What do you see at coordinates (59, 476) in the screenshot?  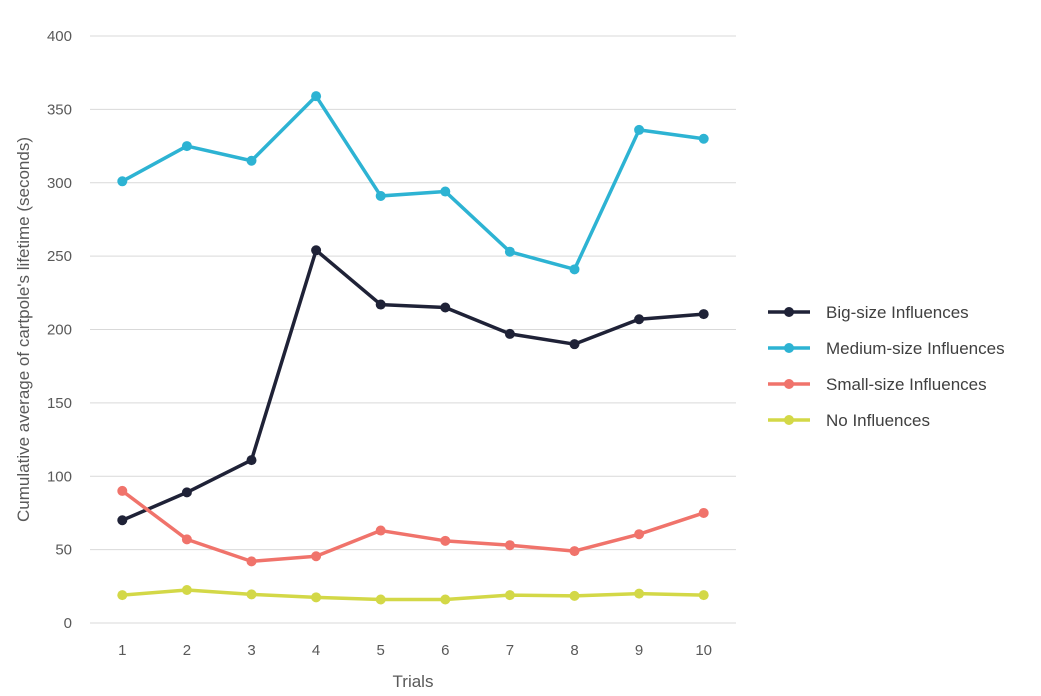 I see `y-tick-label: 100` at bounding box center [59, 476].